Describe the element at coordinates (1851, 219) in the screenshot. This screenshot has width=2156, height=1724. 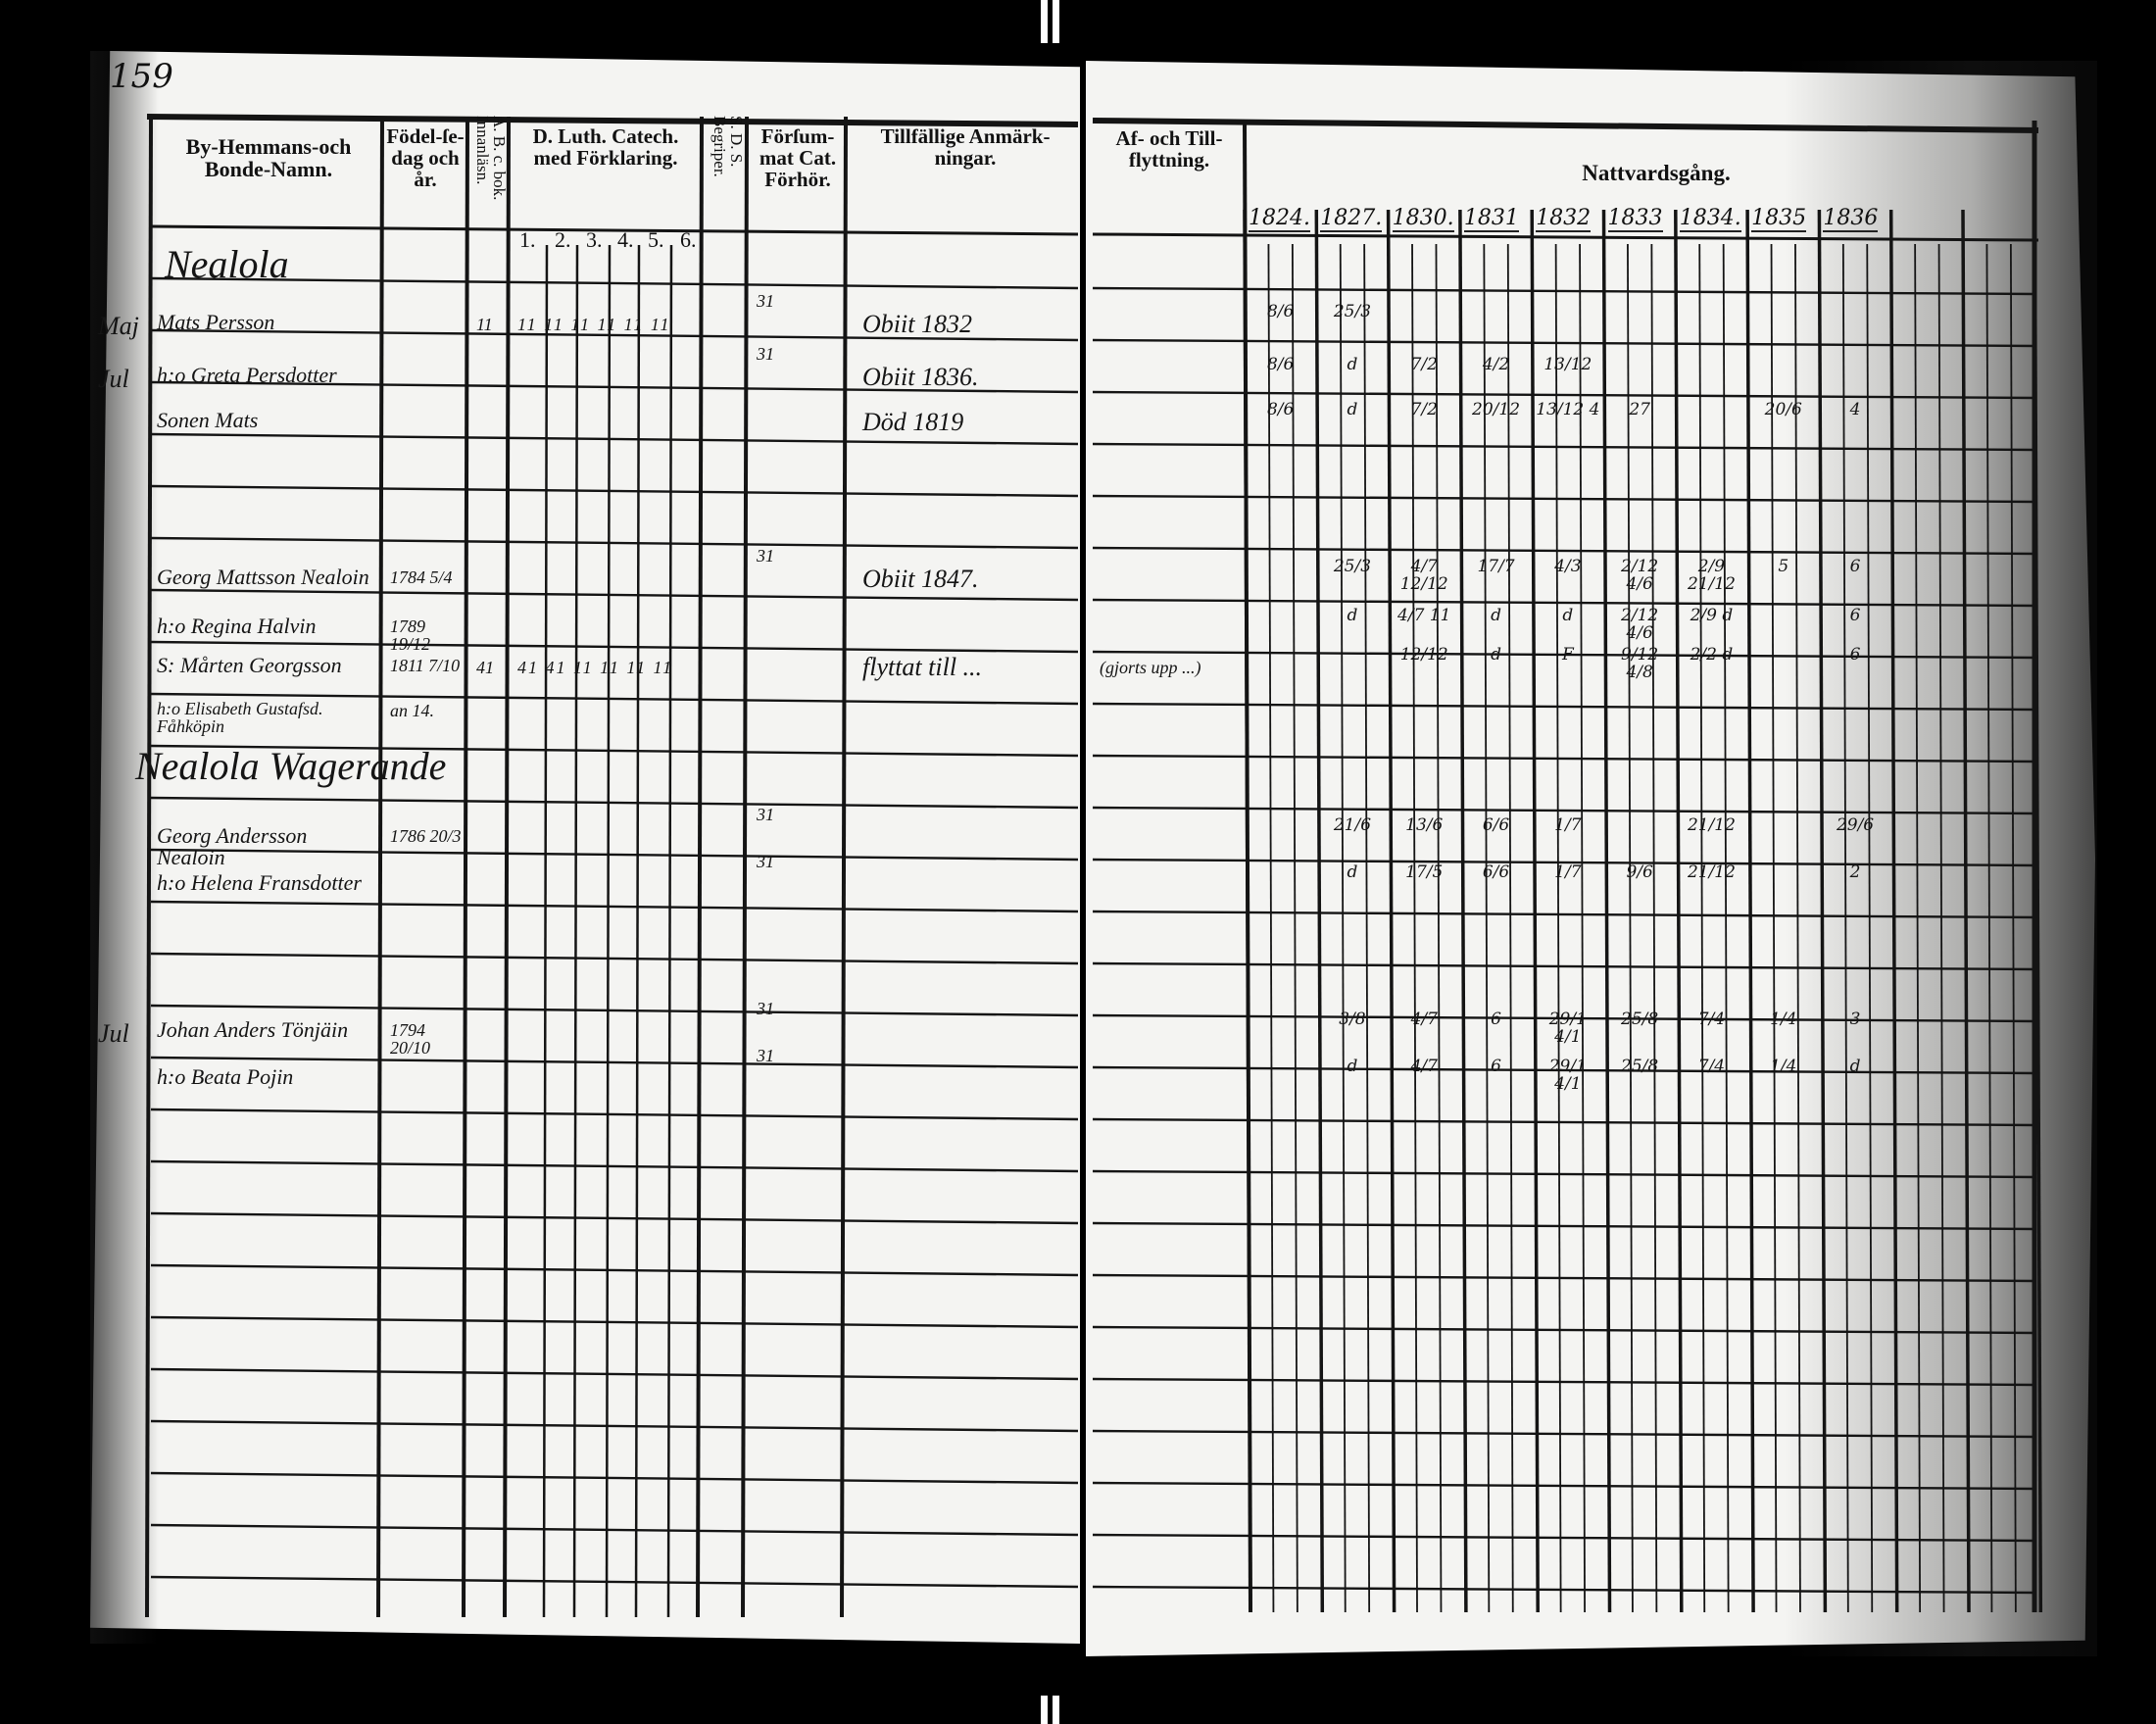
I see `year-label: 1836` at that location.